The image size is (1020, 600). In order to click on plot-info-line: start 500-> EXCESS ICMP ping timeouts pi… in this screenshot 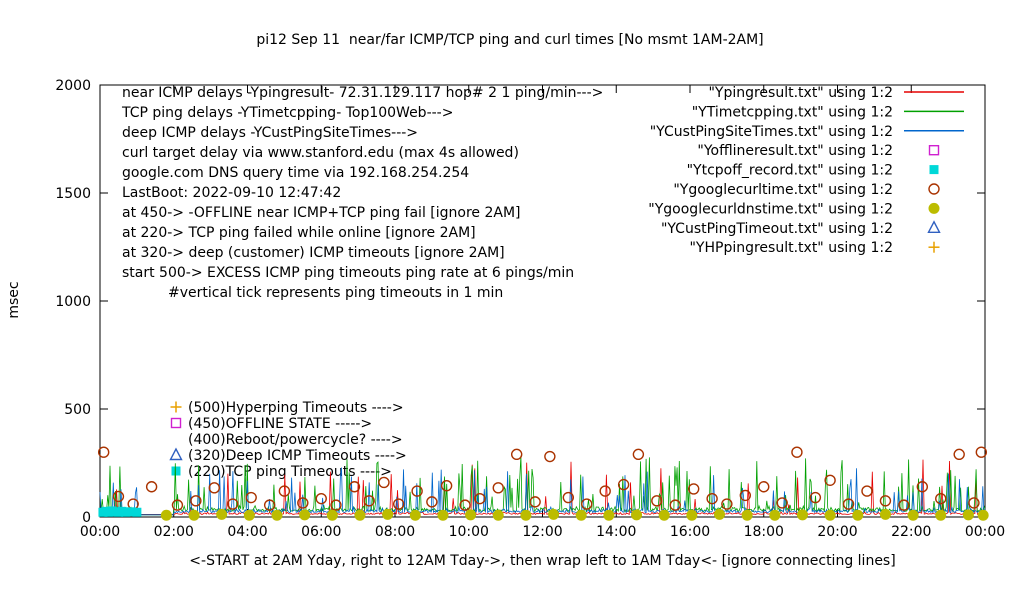, I will do `click(348, 273)`.